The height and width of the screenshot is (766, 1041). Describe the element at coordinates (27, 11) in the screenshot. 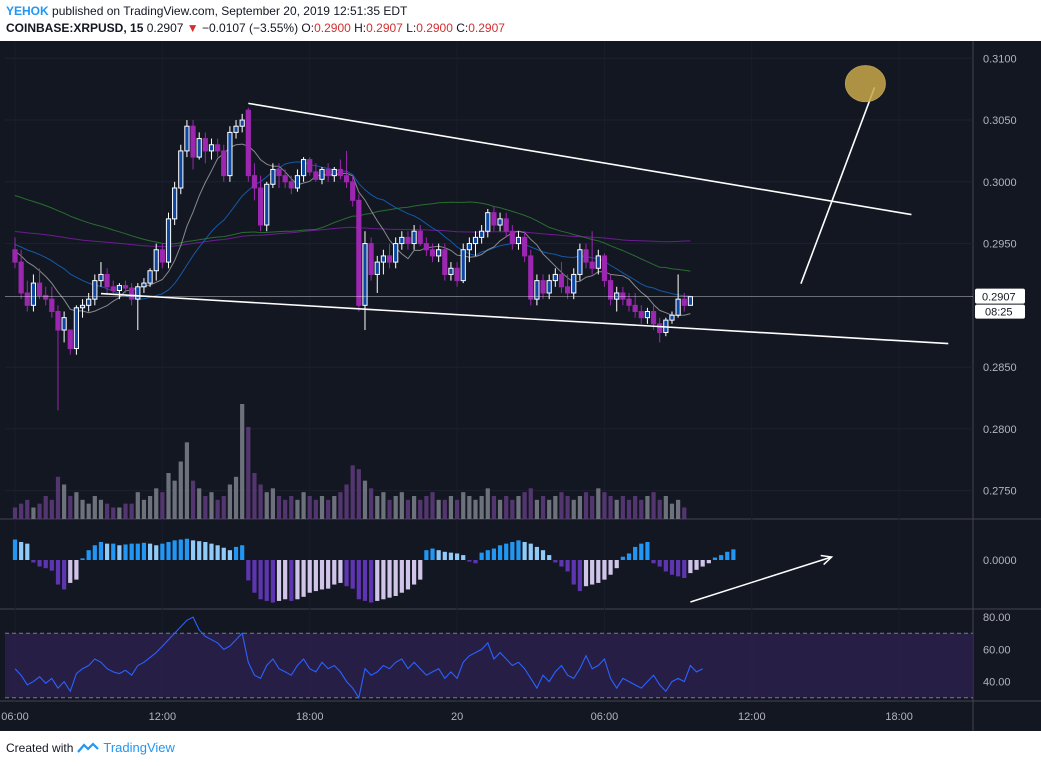

I see `username: YEHOK` at that location.